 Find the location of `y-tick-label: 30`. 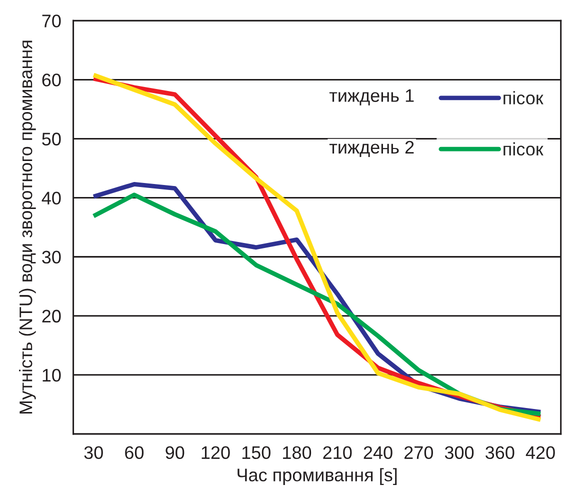

y-tick-label: 30 is located at coordinates (51, 257).